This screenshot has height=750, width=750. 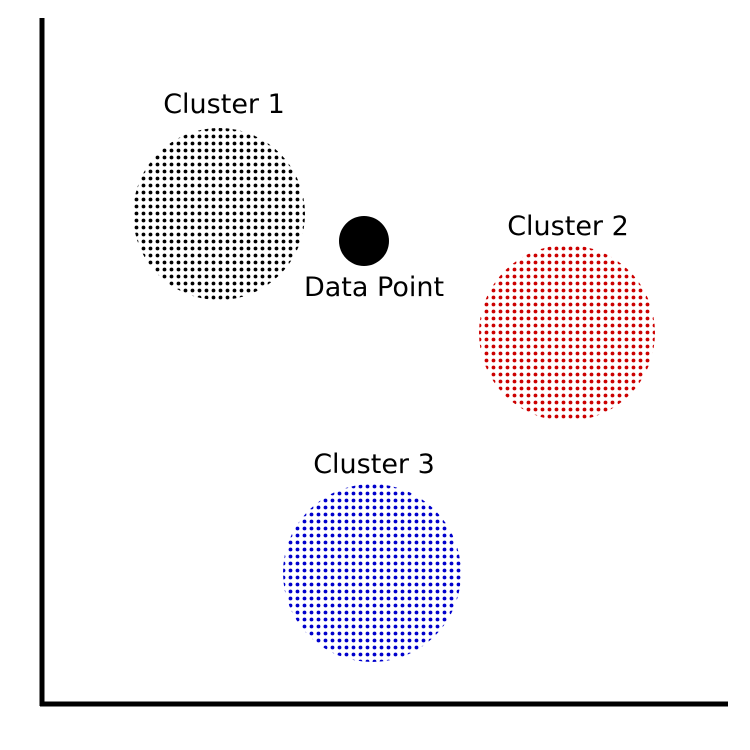 I want to click on cluster-1-circle, so click(x=219, y=214).